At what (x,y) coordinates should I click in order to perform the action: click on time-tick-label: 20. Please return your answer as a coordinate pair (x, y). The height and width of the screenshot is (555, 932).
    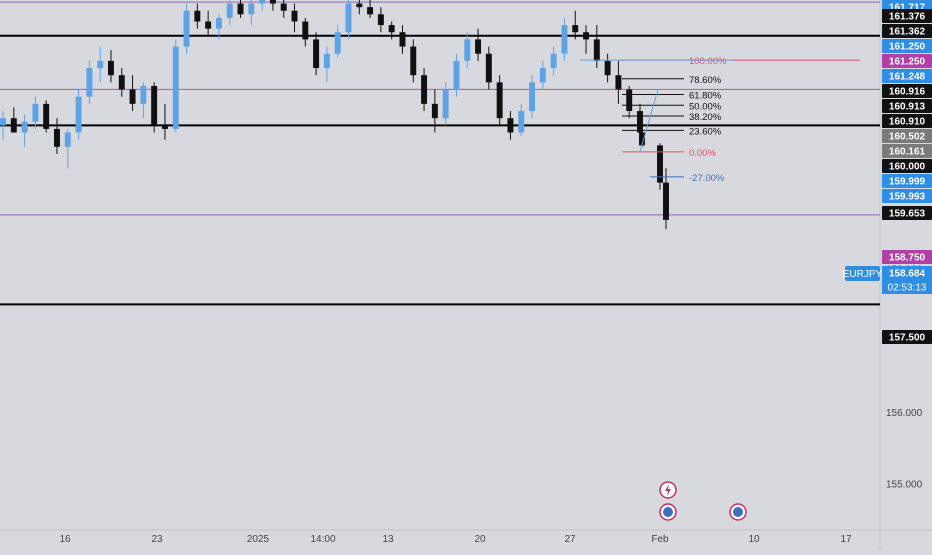
    Looking at the image, I should click on (480, 539).